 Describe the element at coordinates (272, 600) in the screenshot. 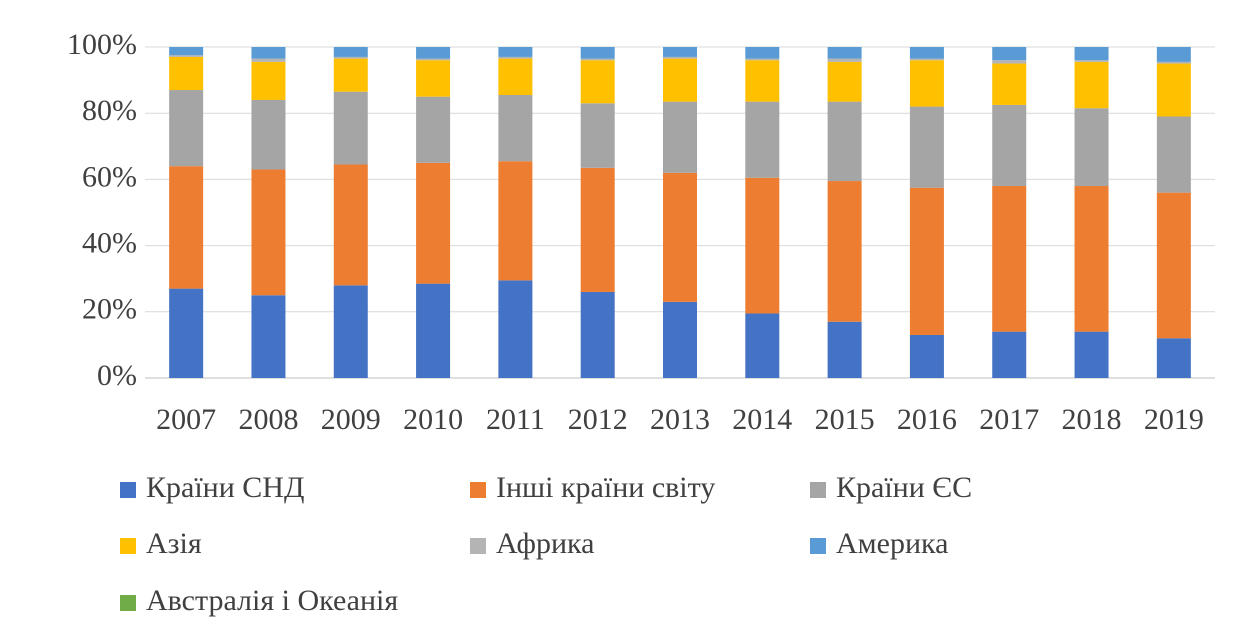

I see `legend-label: Австралія і Океанія` at that location.